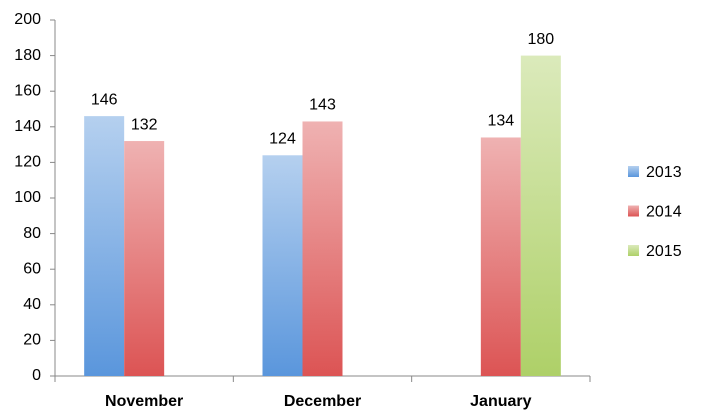 This screenshot has width=706, height=417. Describe the element at coordinates (144, 401) in the screenshot. I see `x-tick-label: November` at that location.